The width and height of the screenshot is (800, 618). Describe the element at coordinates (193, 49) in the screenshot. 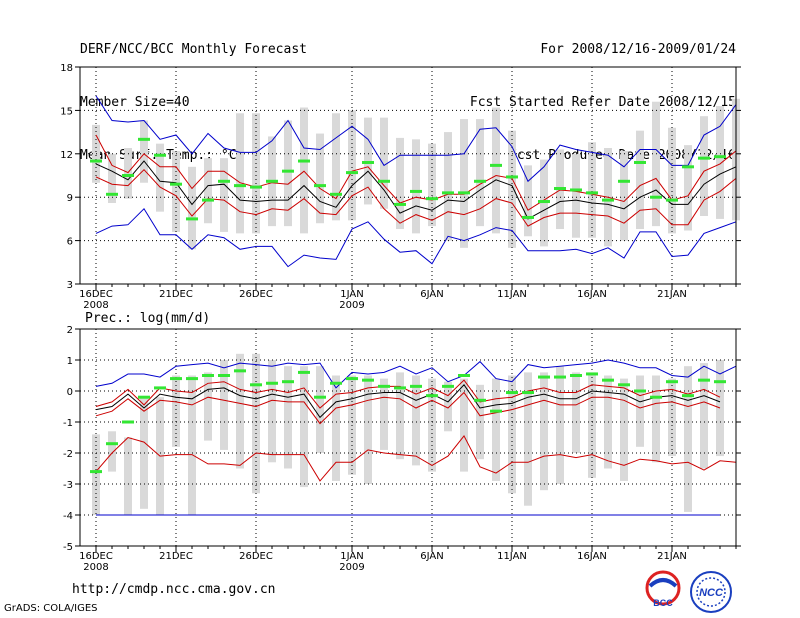

I see `forecast-title: DERF/NCC/BCC Monthly Forecast` at that location.